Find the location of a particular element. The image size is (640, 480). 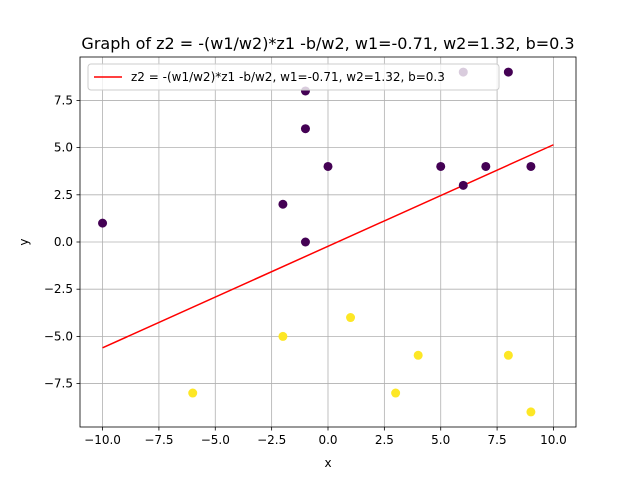

x-tick-label: −10.0 is located at coordinates (102, 440).